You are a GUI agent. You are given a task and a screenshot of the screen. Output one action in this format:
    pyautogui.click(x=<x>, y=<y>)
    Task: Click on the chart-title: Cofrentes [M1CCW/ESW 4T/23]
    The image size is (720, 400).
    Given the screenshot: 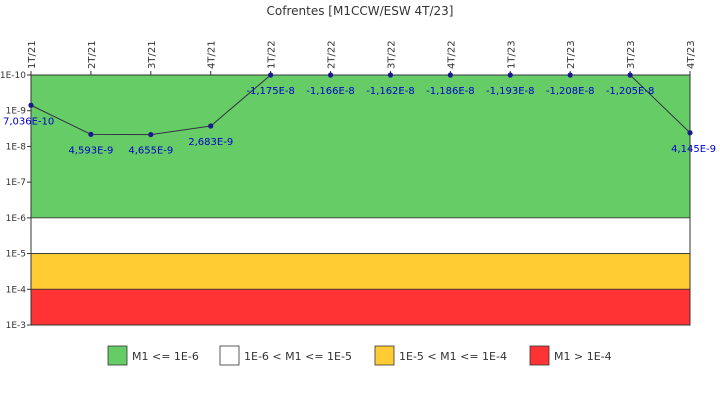 What is the action you would take?
    pyautogui.click(x=360, y=11)
    